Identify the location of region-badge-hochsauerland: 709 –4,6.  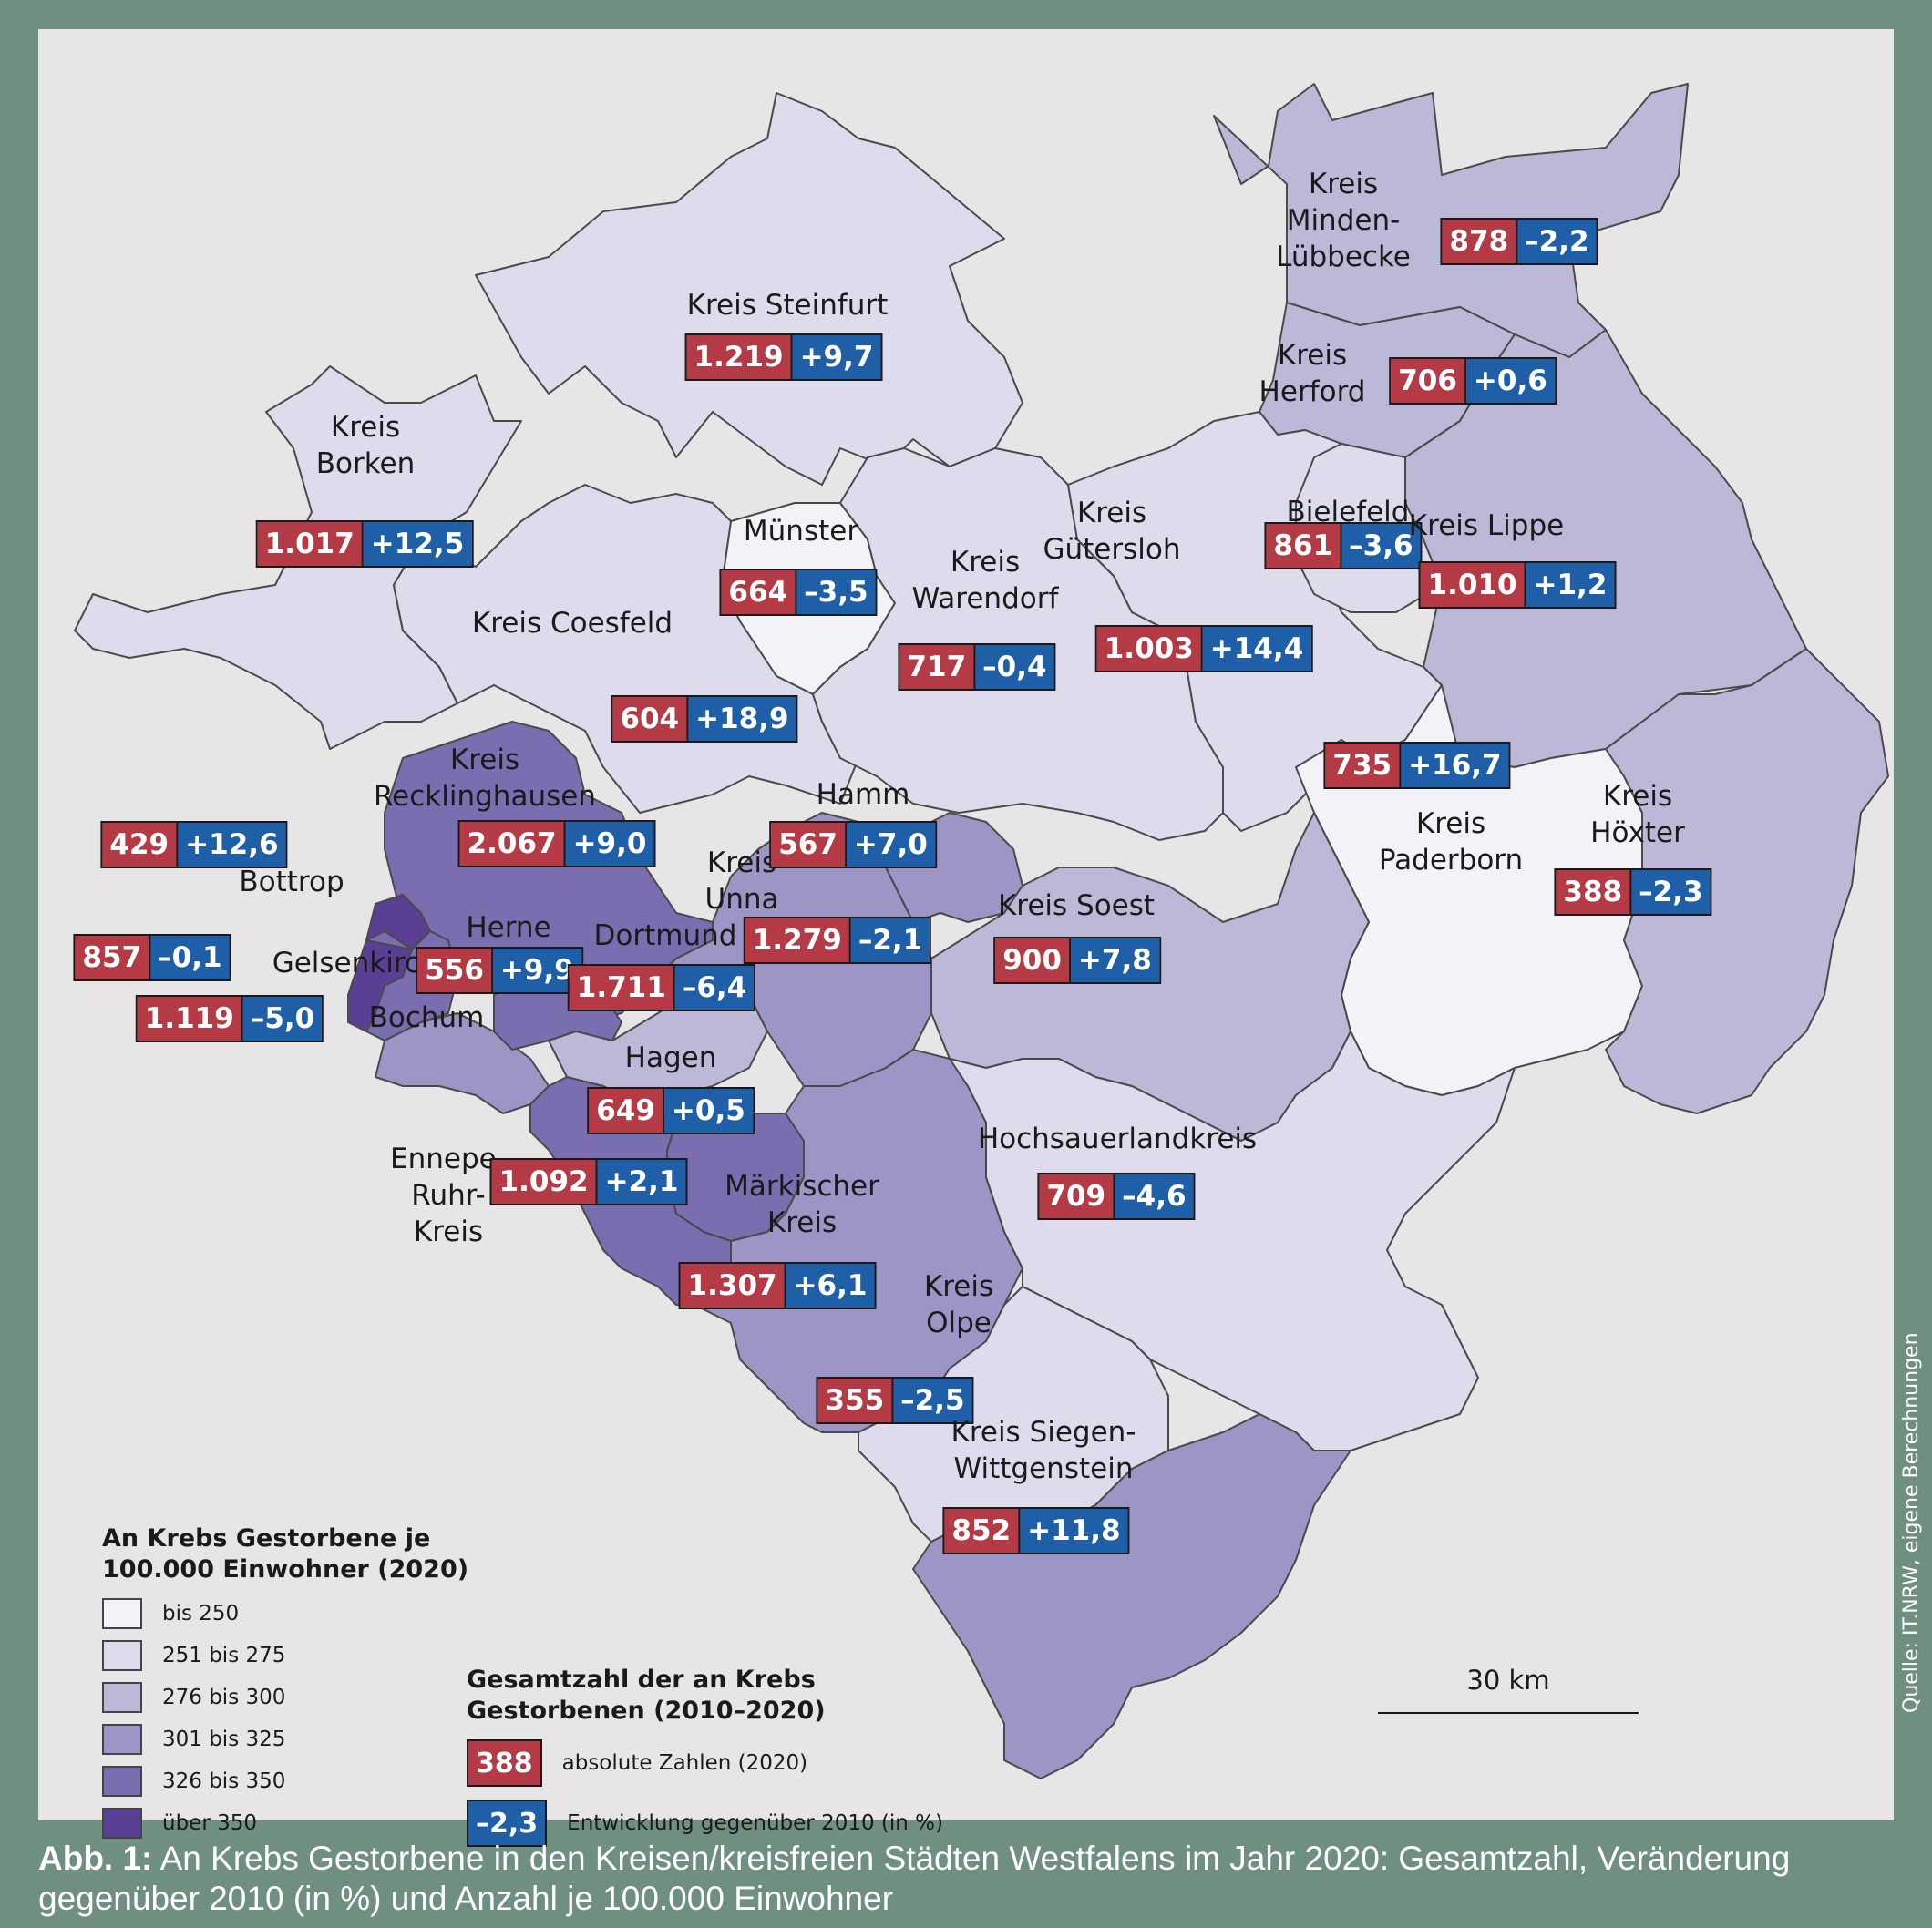
(1116, 1197).